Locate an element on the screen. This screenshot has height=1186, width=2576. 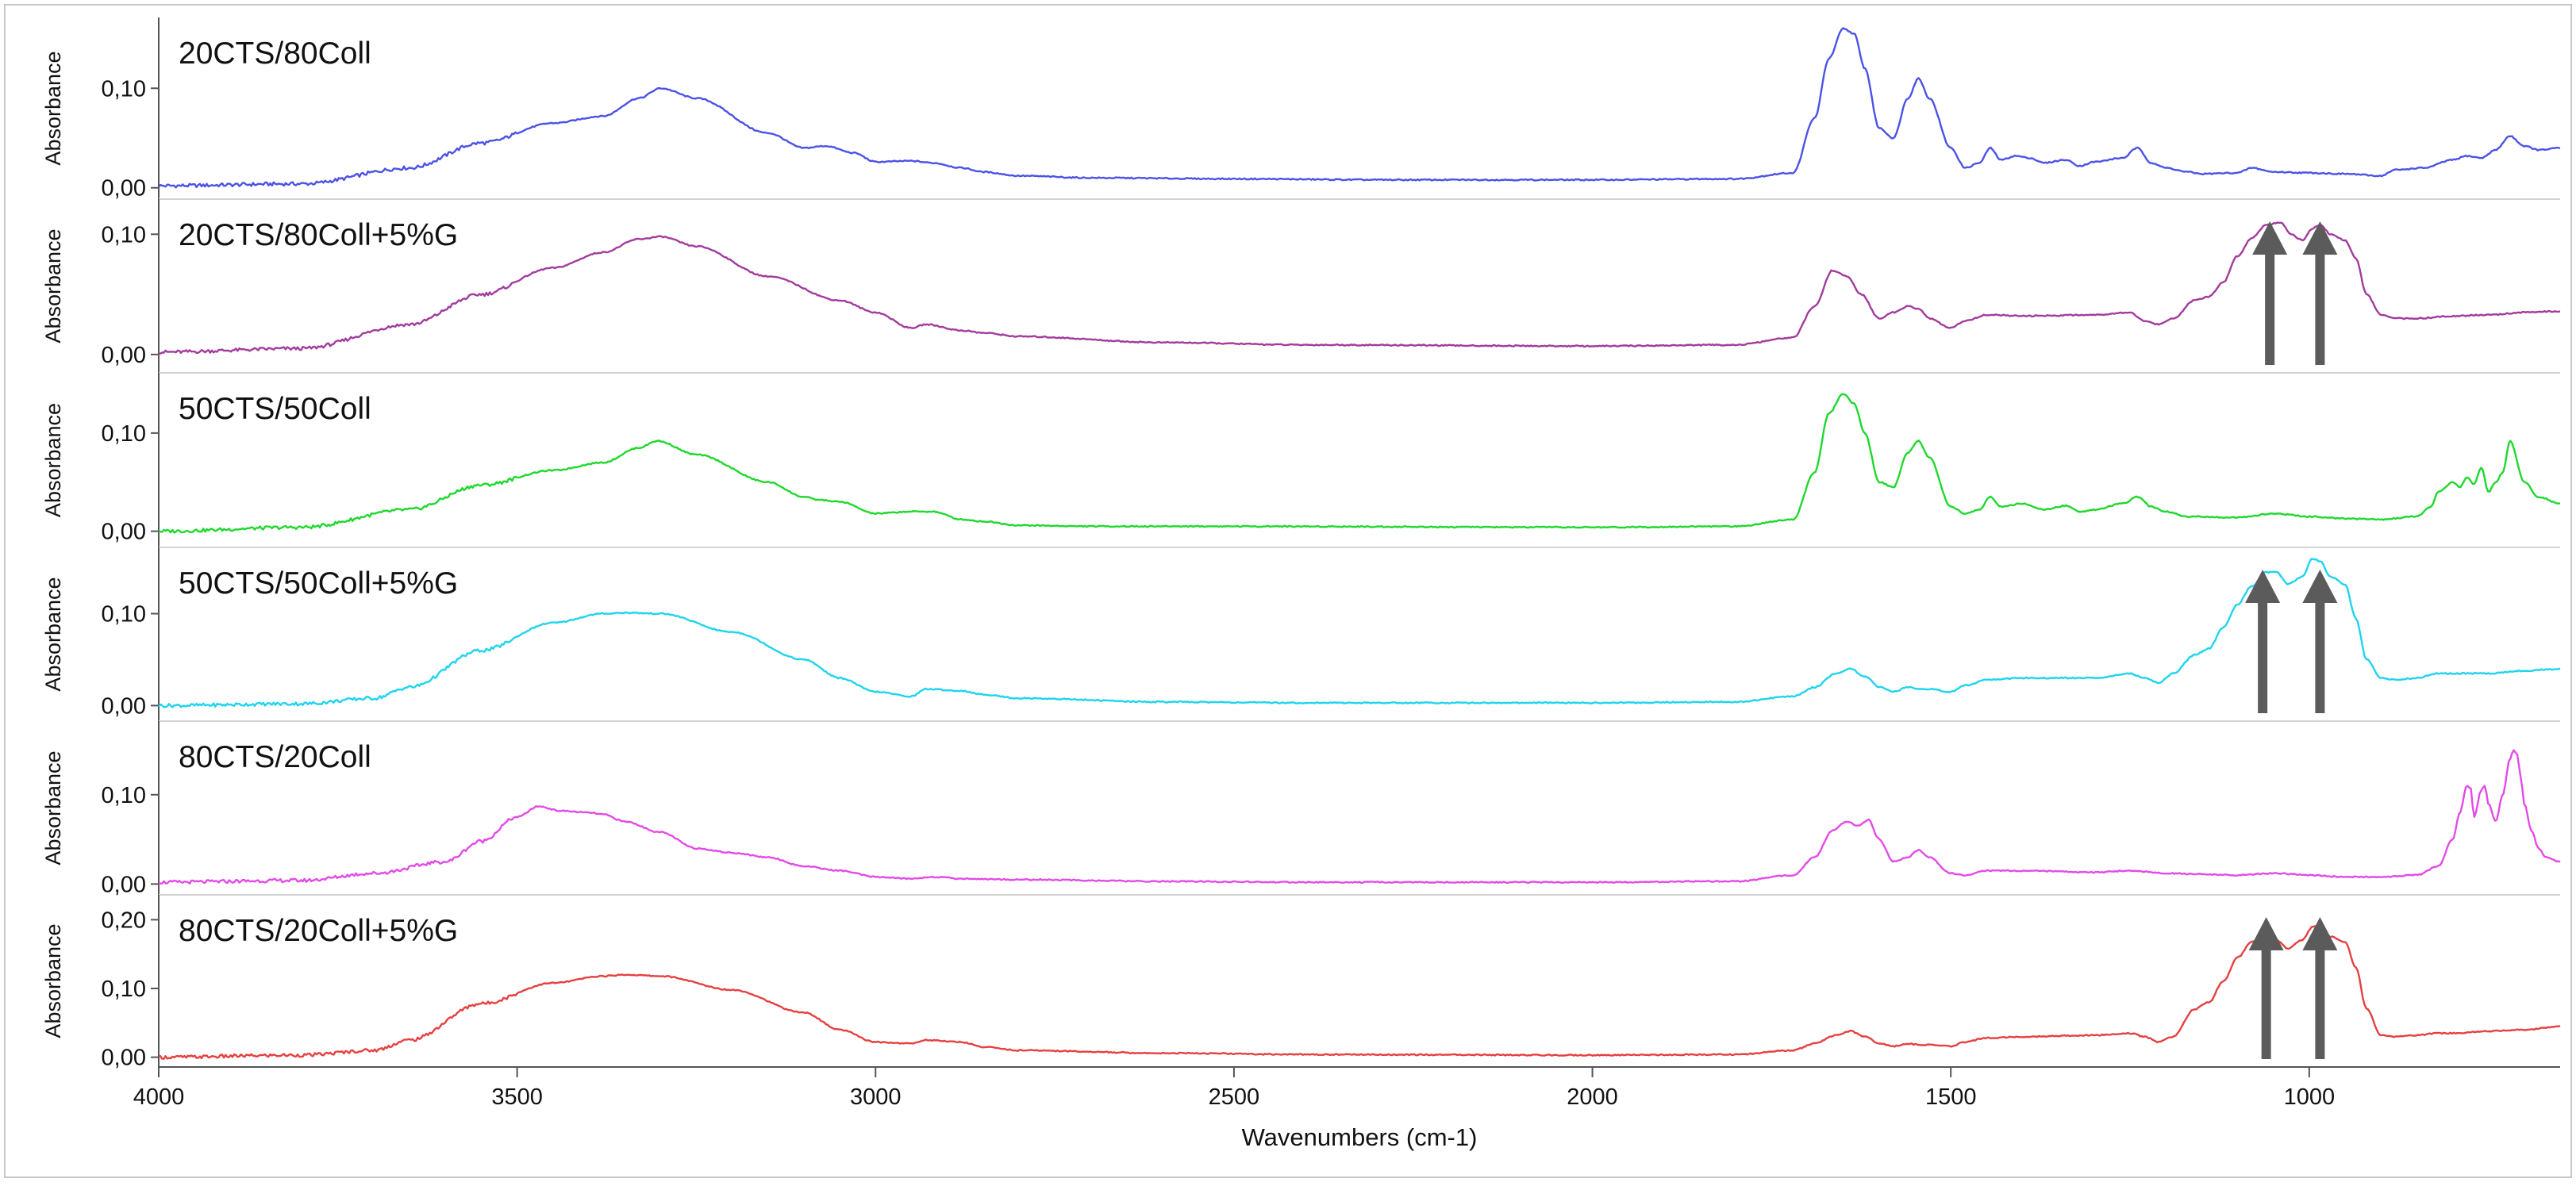
x-axis-label: Wavenumbers (cm-1) is located at coordinates (1360, 1137).